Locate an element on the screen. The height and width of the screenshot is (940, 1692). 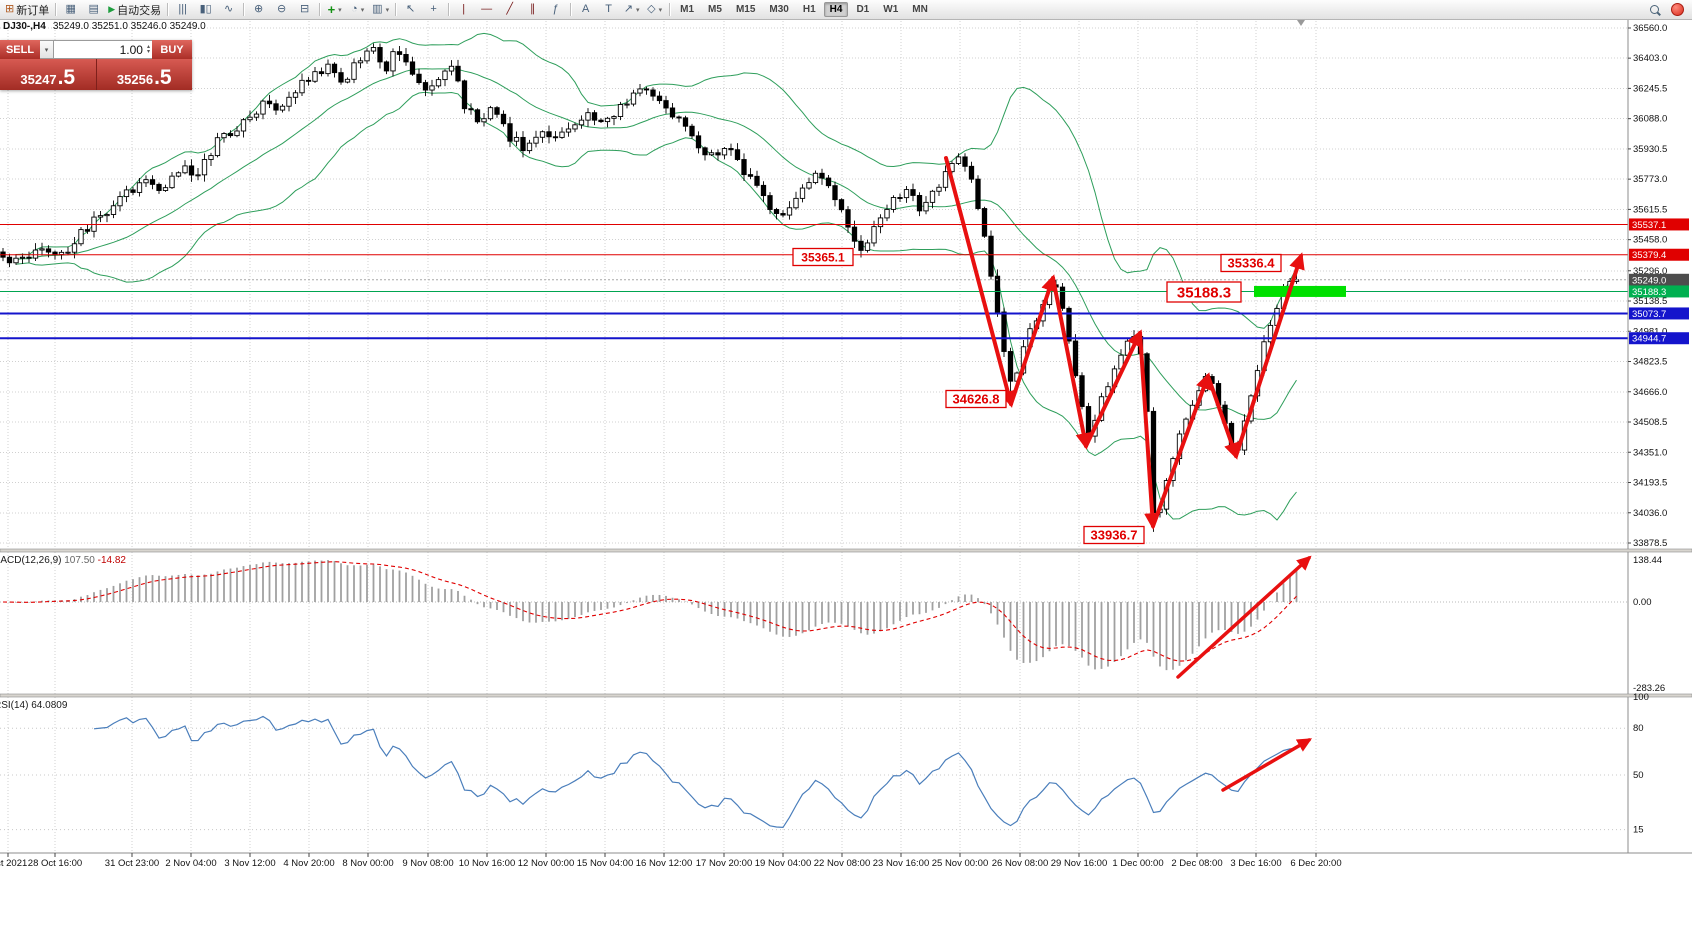
buy-price-button: 35256.5 is located at coordinates (144, 74).